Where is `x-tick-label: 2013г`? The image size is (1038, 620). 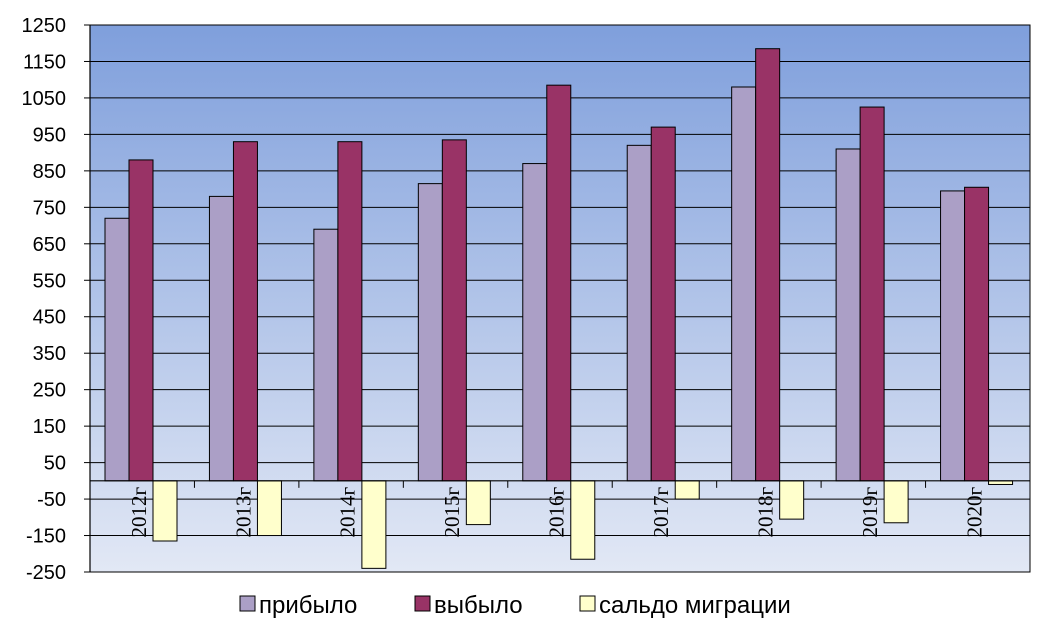
x-tick-label: 2013г is located at coordinates (243, 511).